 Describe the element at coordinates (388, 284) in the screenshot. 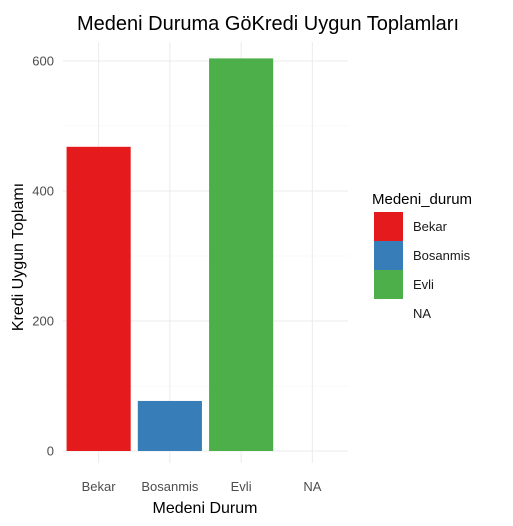

I see `legend-key-evli` at that location.